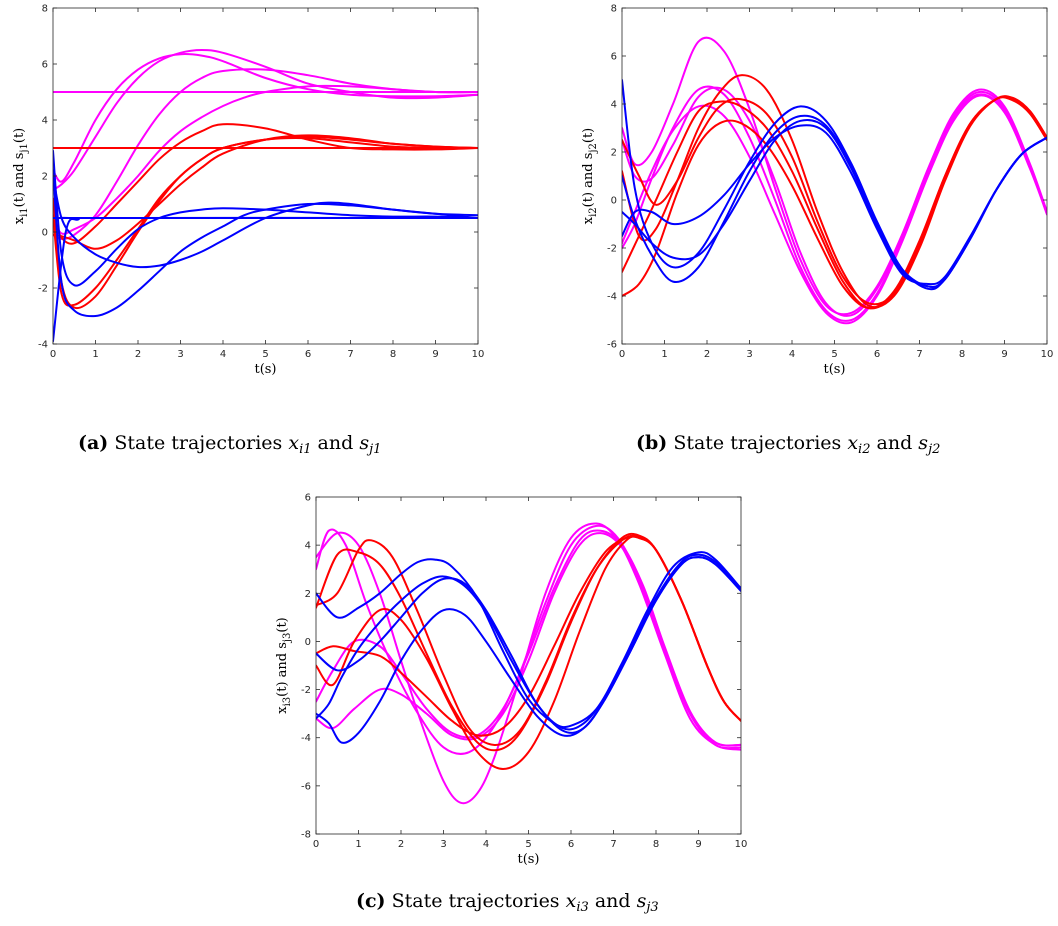  I want to click on y-tick-label: -8, so click(306, 835).